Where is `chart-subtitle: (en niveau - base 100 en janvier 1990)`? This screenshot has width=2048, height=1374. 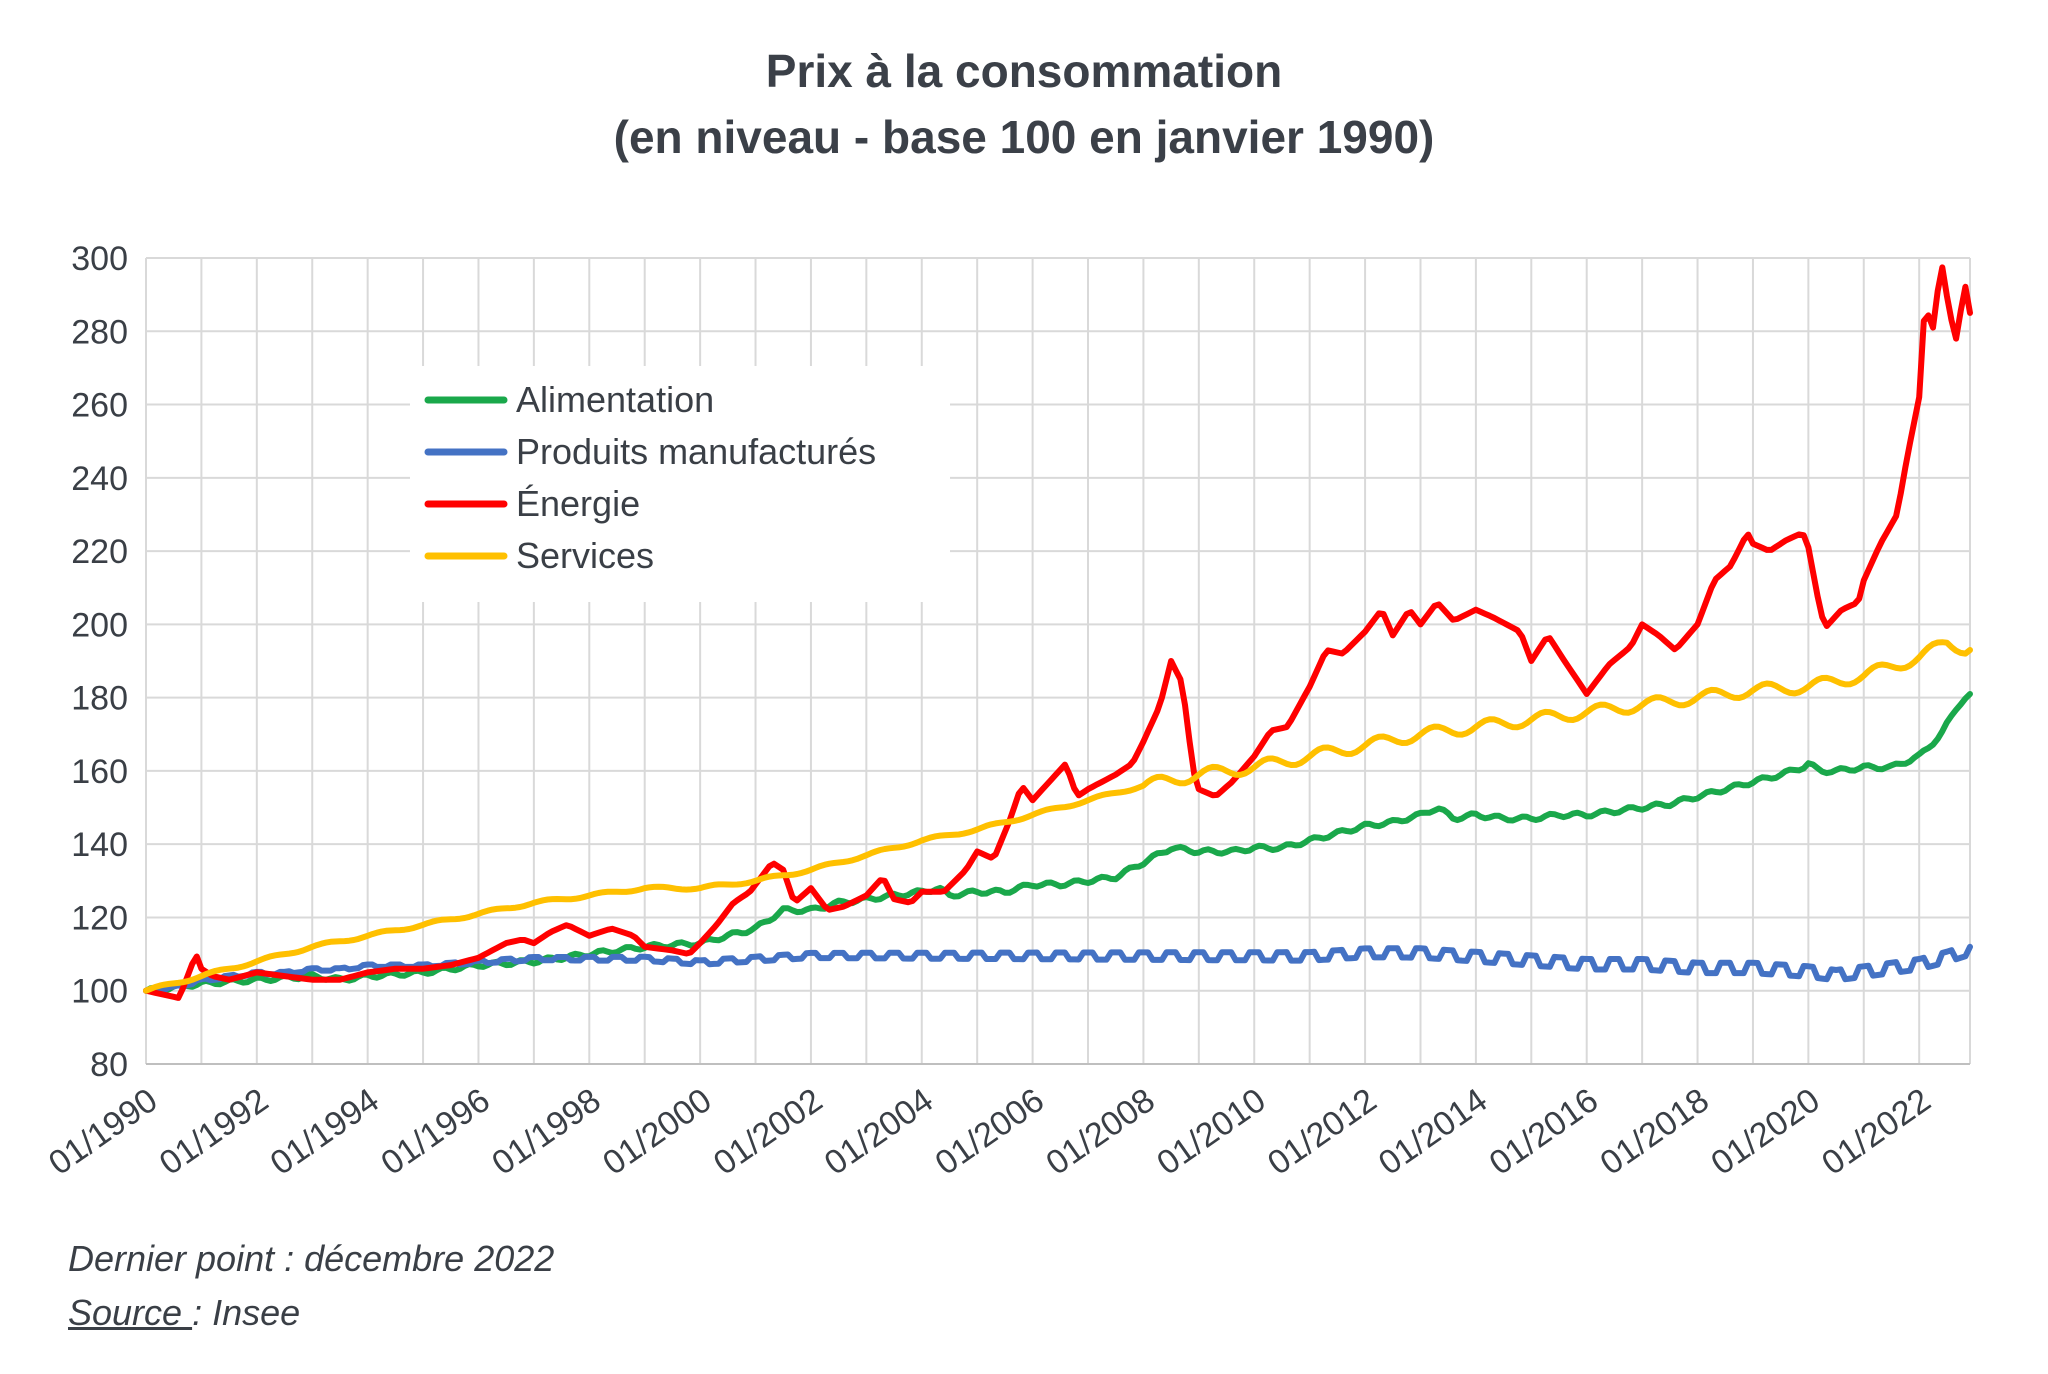
chart-subtitle: (en niveau - base 100 en janvier 1990) is located at coordinates (1024, 137).